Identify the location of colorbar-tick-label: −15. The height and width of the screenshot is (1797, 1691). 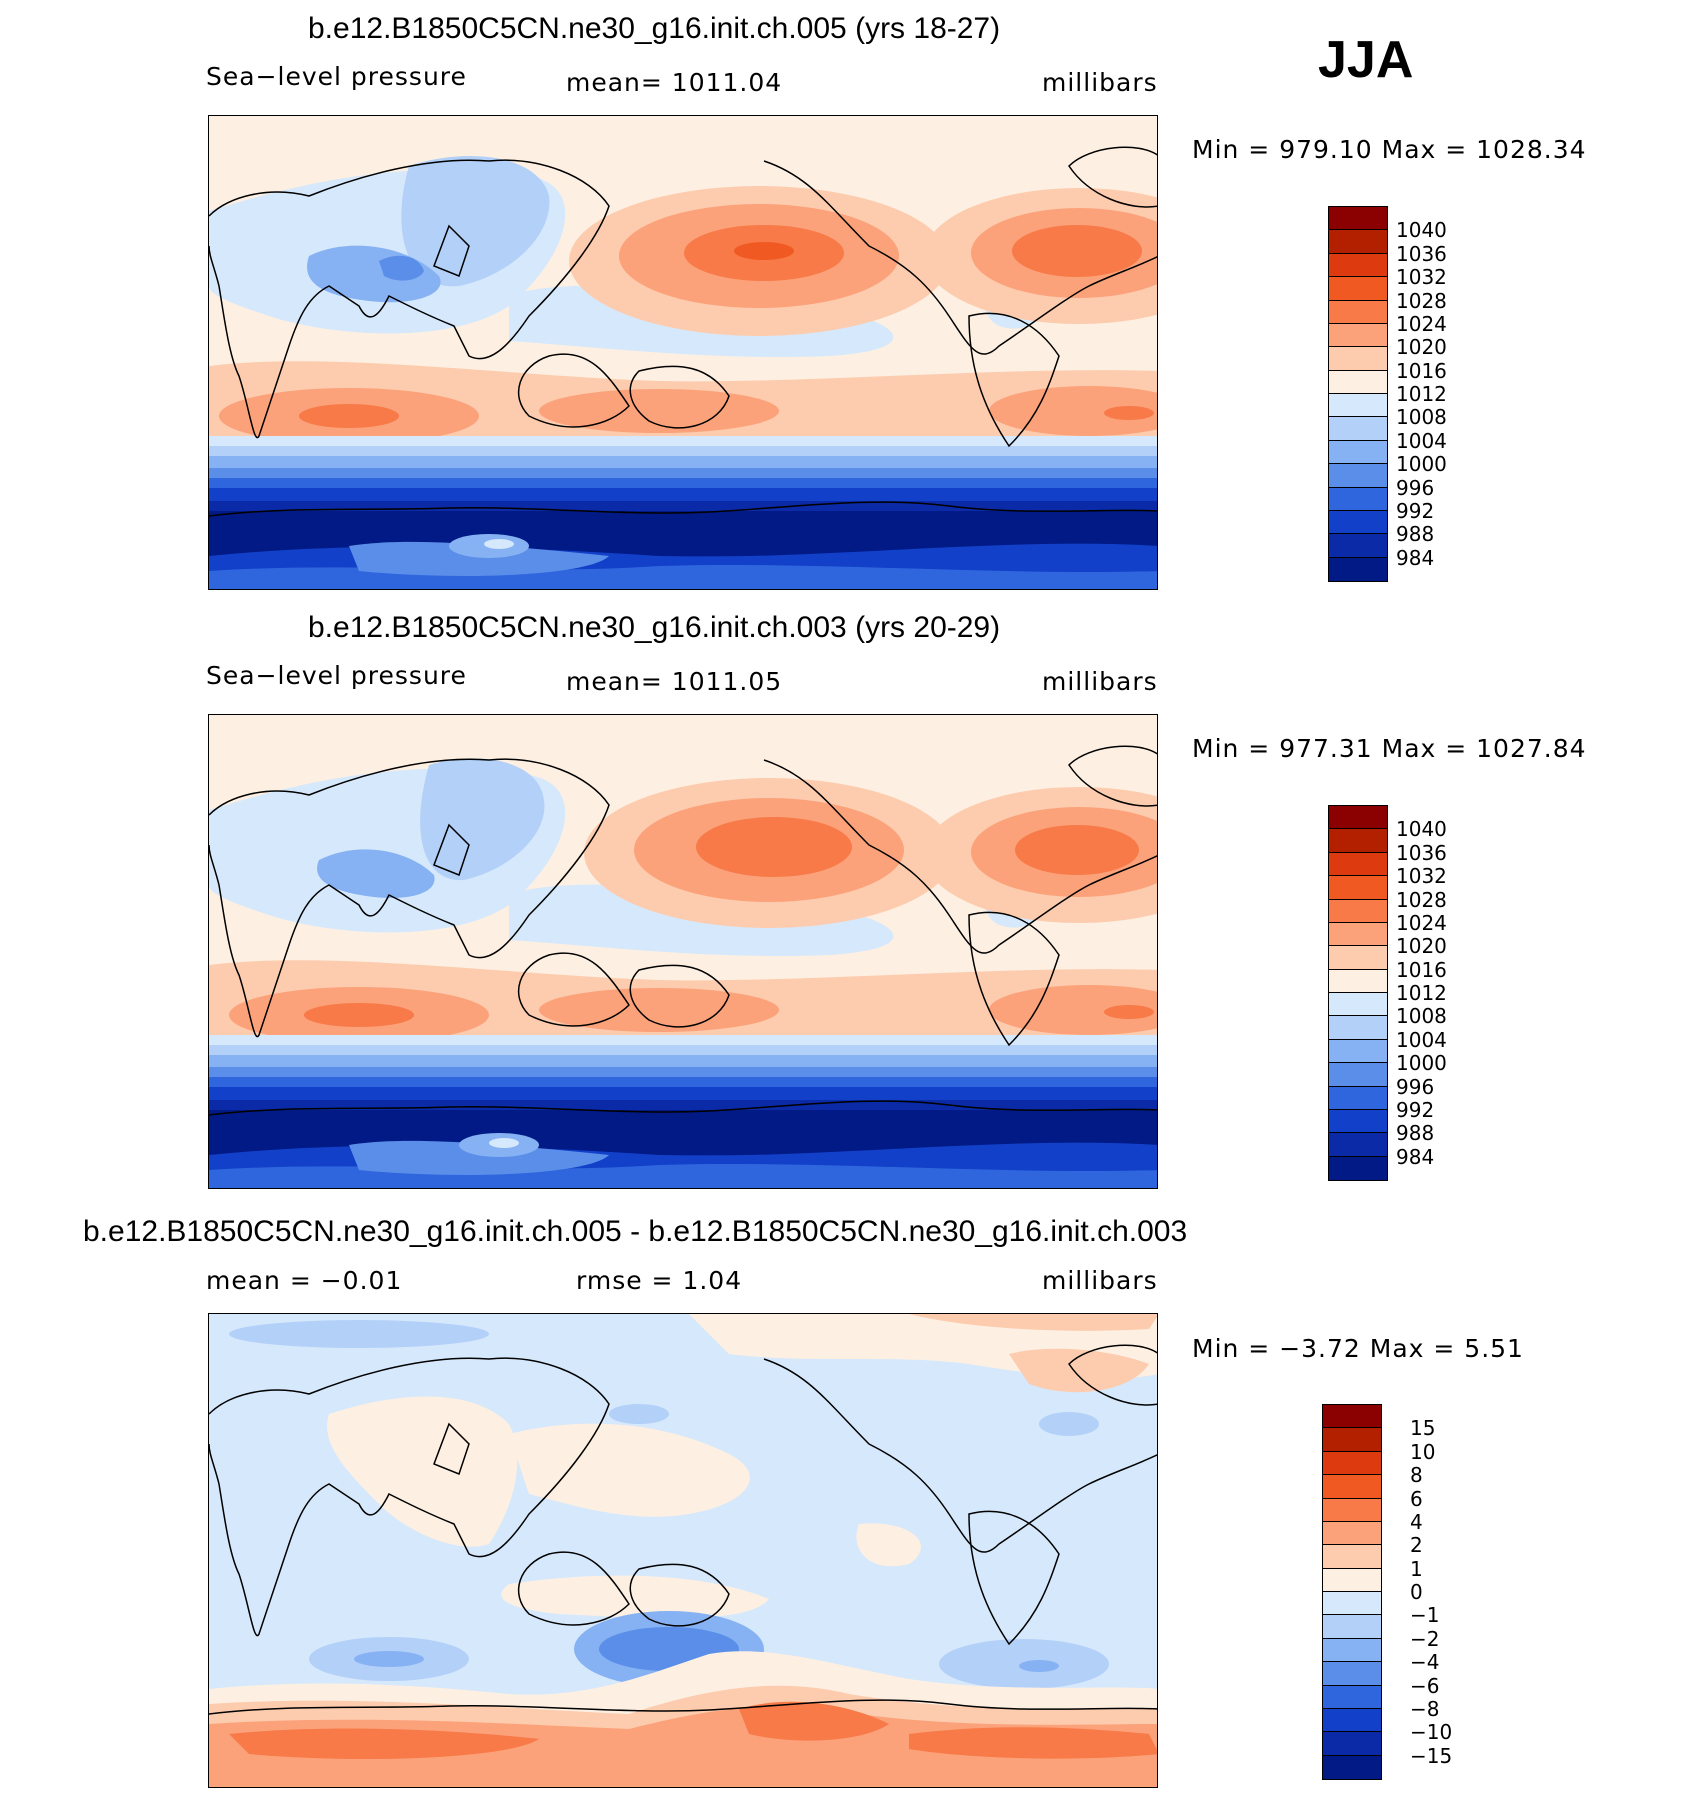
(1431, 1755).